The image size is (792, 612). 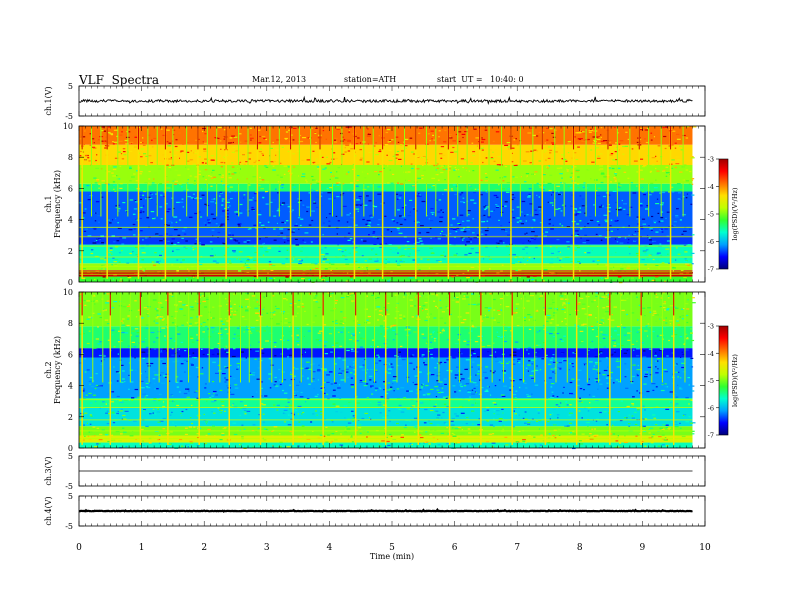 I want to click on x-tick-label: 2, so click(x=204, y=548).